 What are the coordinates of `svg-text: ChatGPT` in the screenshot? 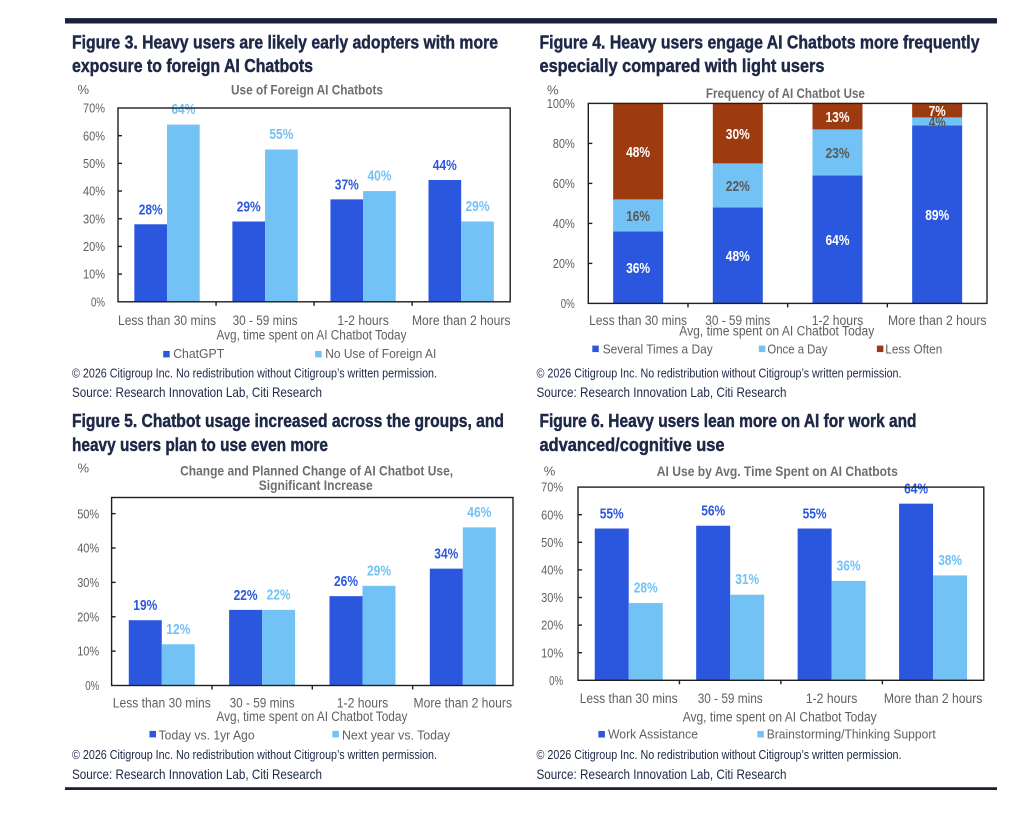 It's located at (198, 353).